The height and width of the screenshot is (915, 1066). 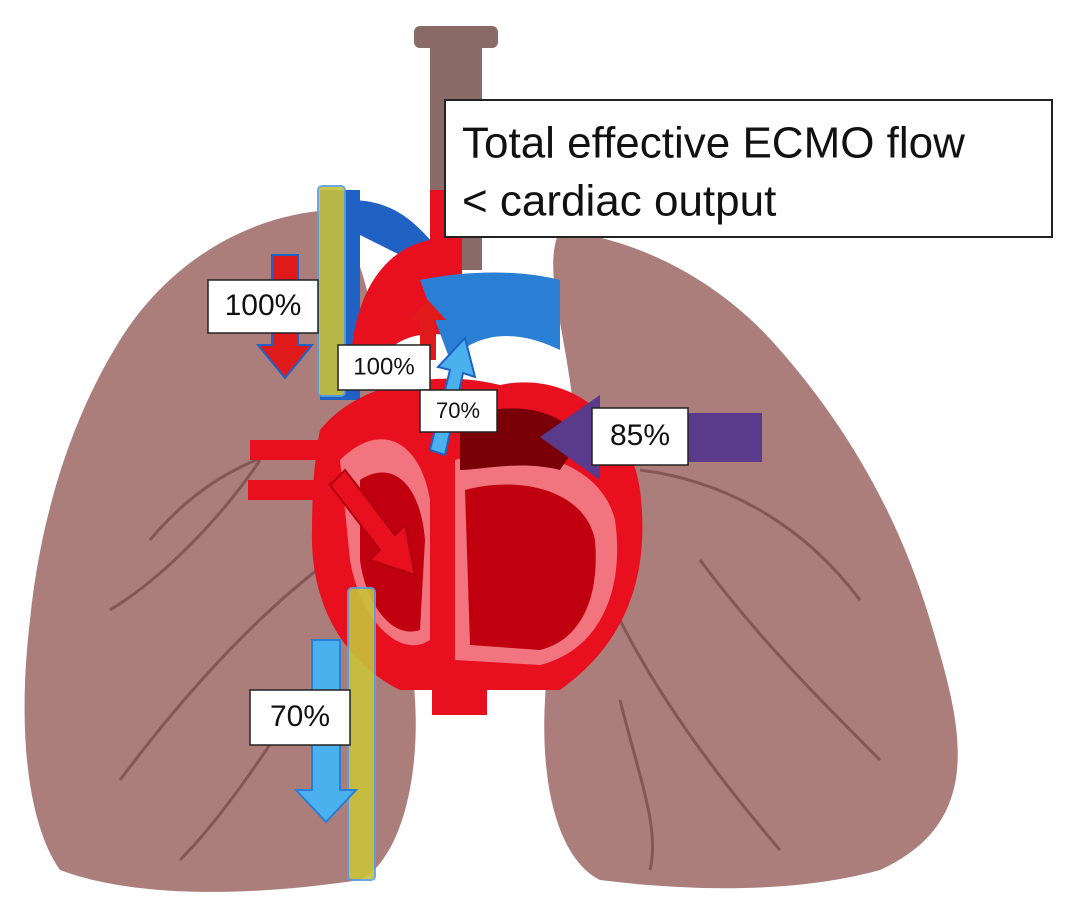 I want to click on flow-label: 85%, so click(x=640, y=436).